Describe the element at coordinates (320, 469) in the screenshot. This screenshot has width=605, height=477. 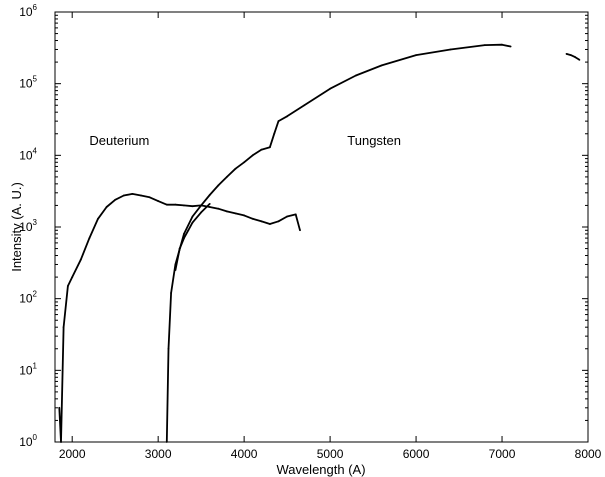
I see `x-axis-title: Wavelength (A)` at that location.